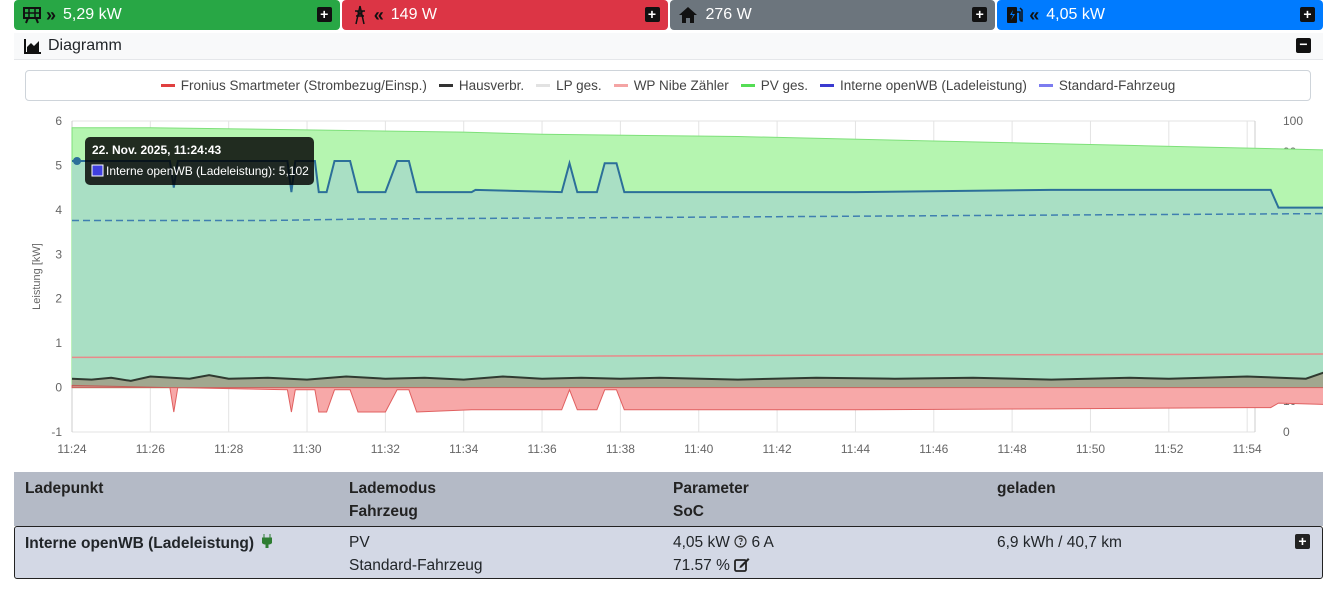 Image resolution: width=1333 pixels, height=605 pixels. I want to click on legend-item-0: Fronius Smartmeter (Strombezug/Einsp.), so click(293, 85).